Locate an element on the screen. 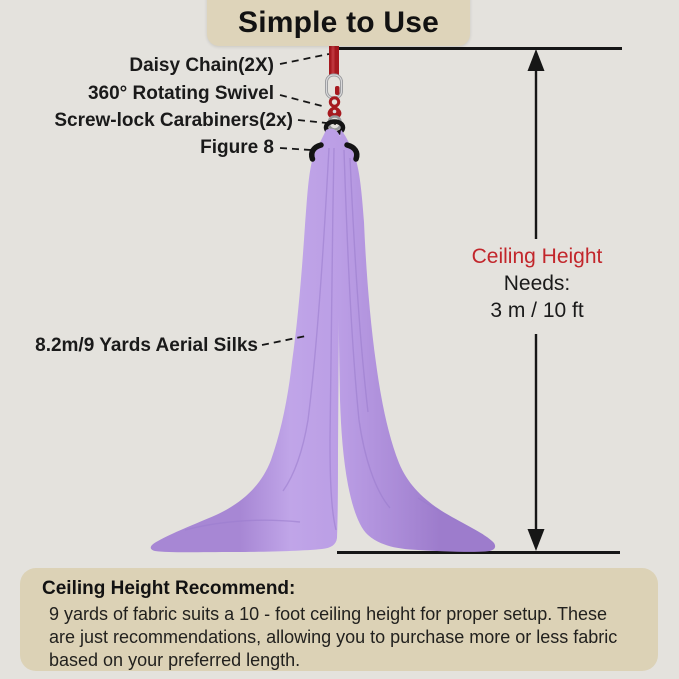 This screenshot has width=679, height=679. ceiling-height-arrow is located at coordinates (536, 300).